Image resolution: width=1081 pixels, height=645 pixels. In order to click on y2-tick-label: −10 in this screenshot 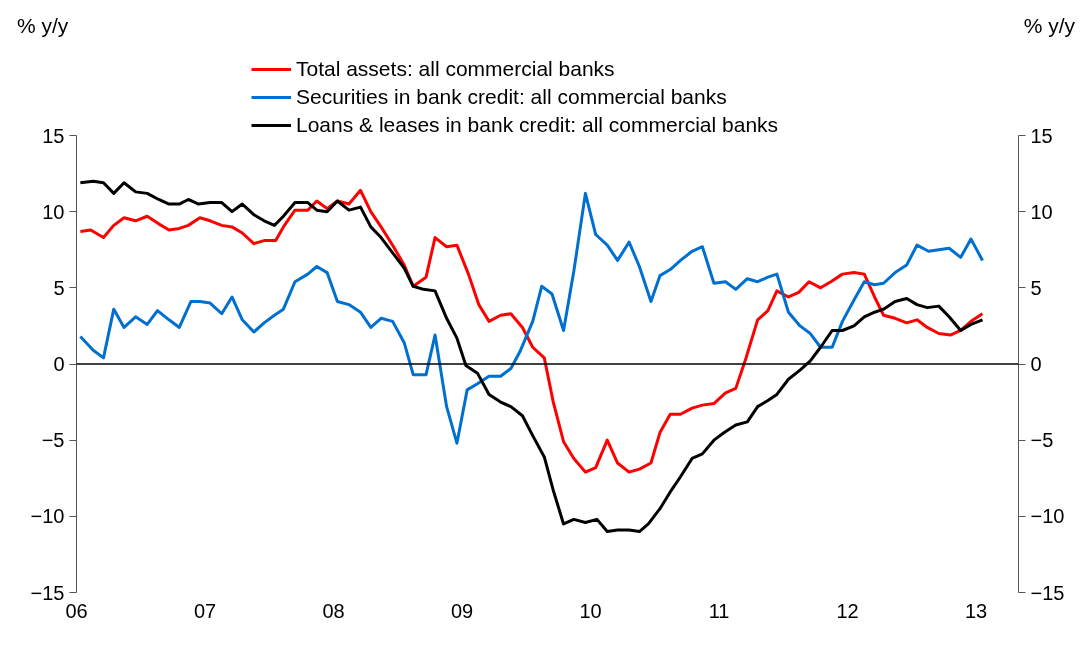, I will do `click(1047, 516)`.